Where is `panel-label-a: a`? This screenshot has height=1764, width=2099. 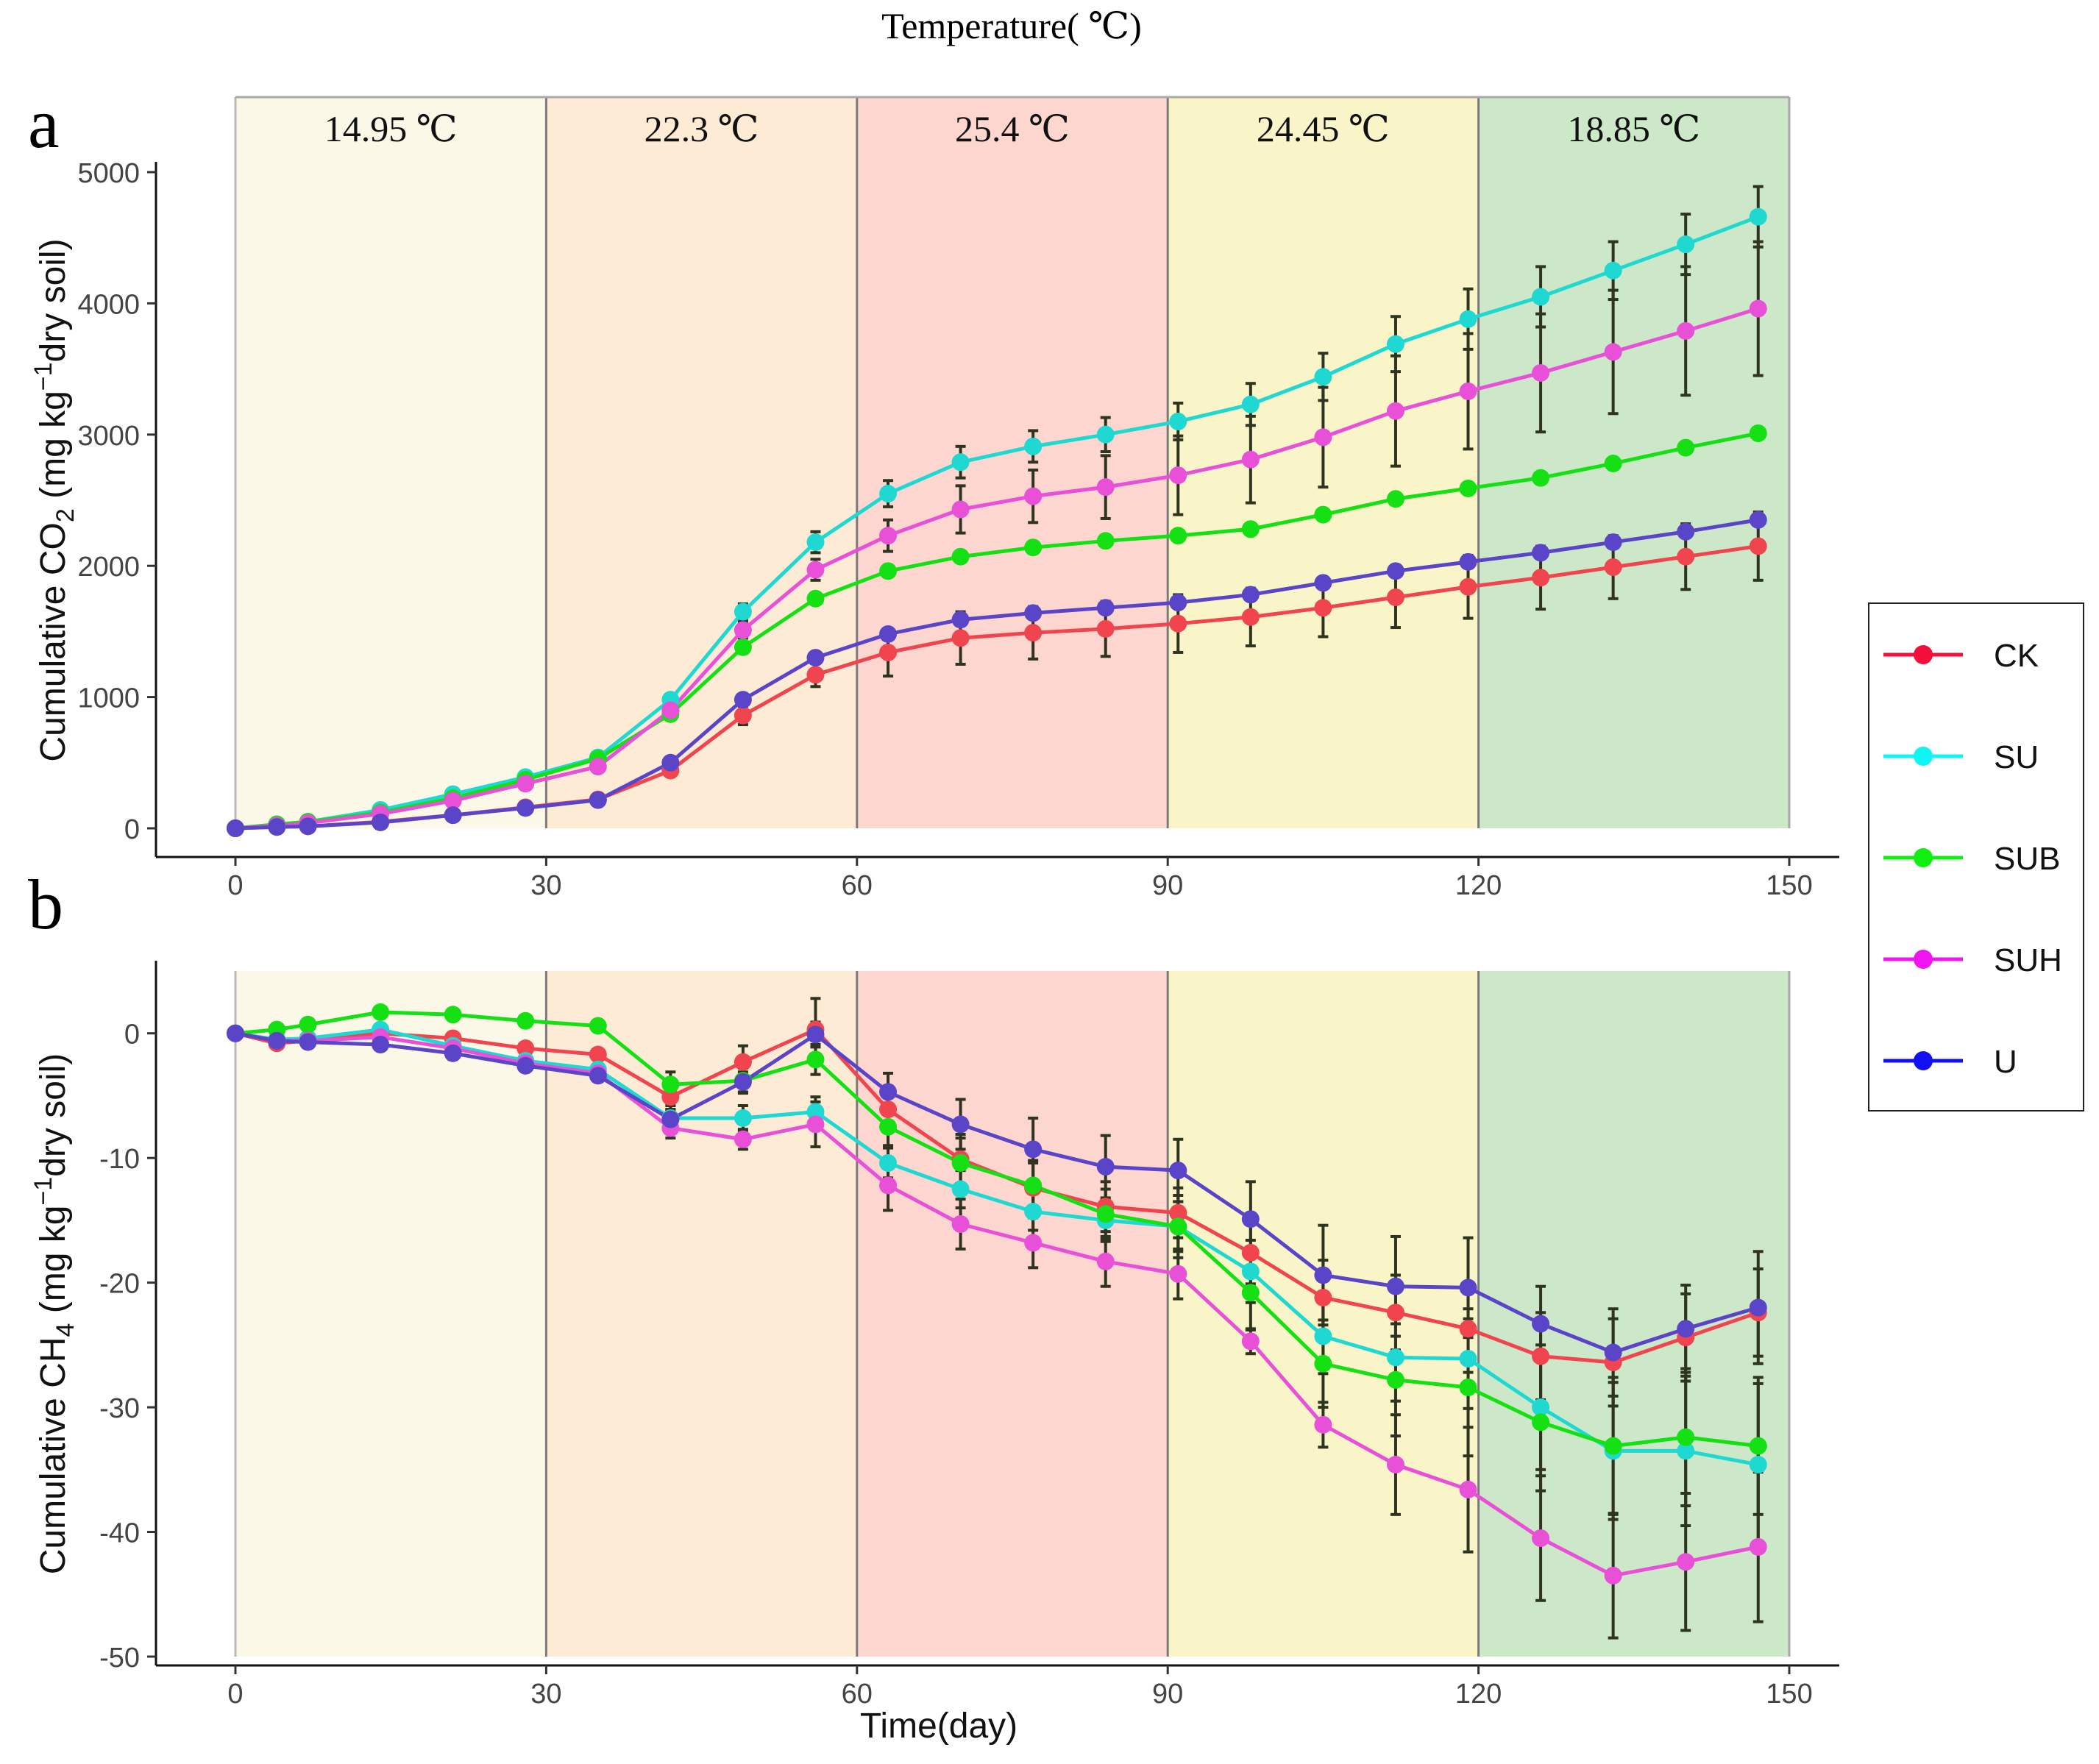 panel-label-a: a is located at coordinates (44, 123).